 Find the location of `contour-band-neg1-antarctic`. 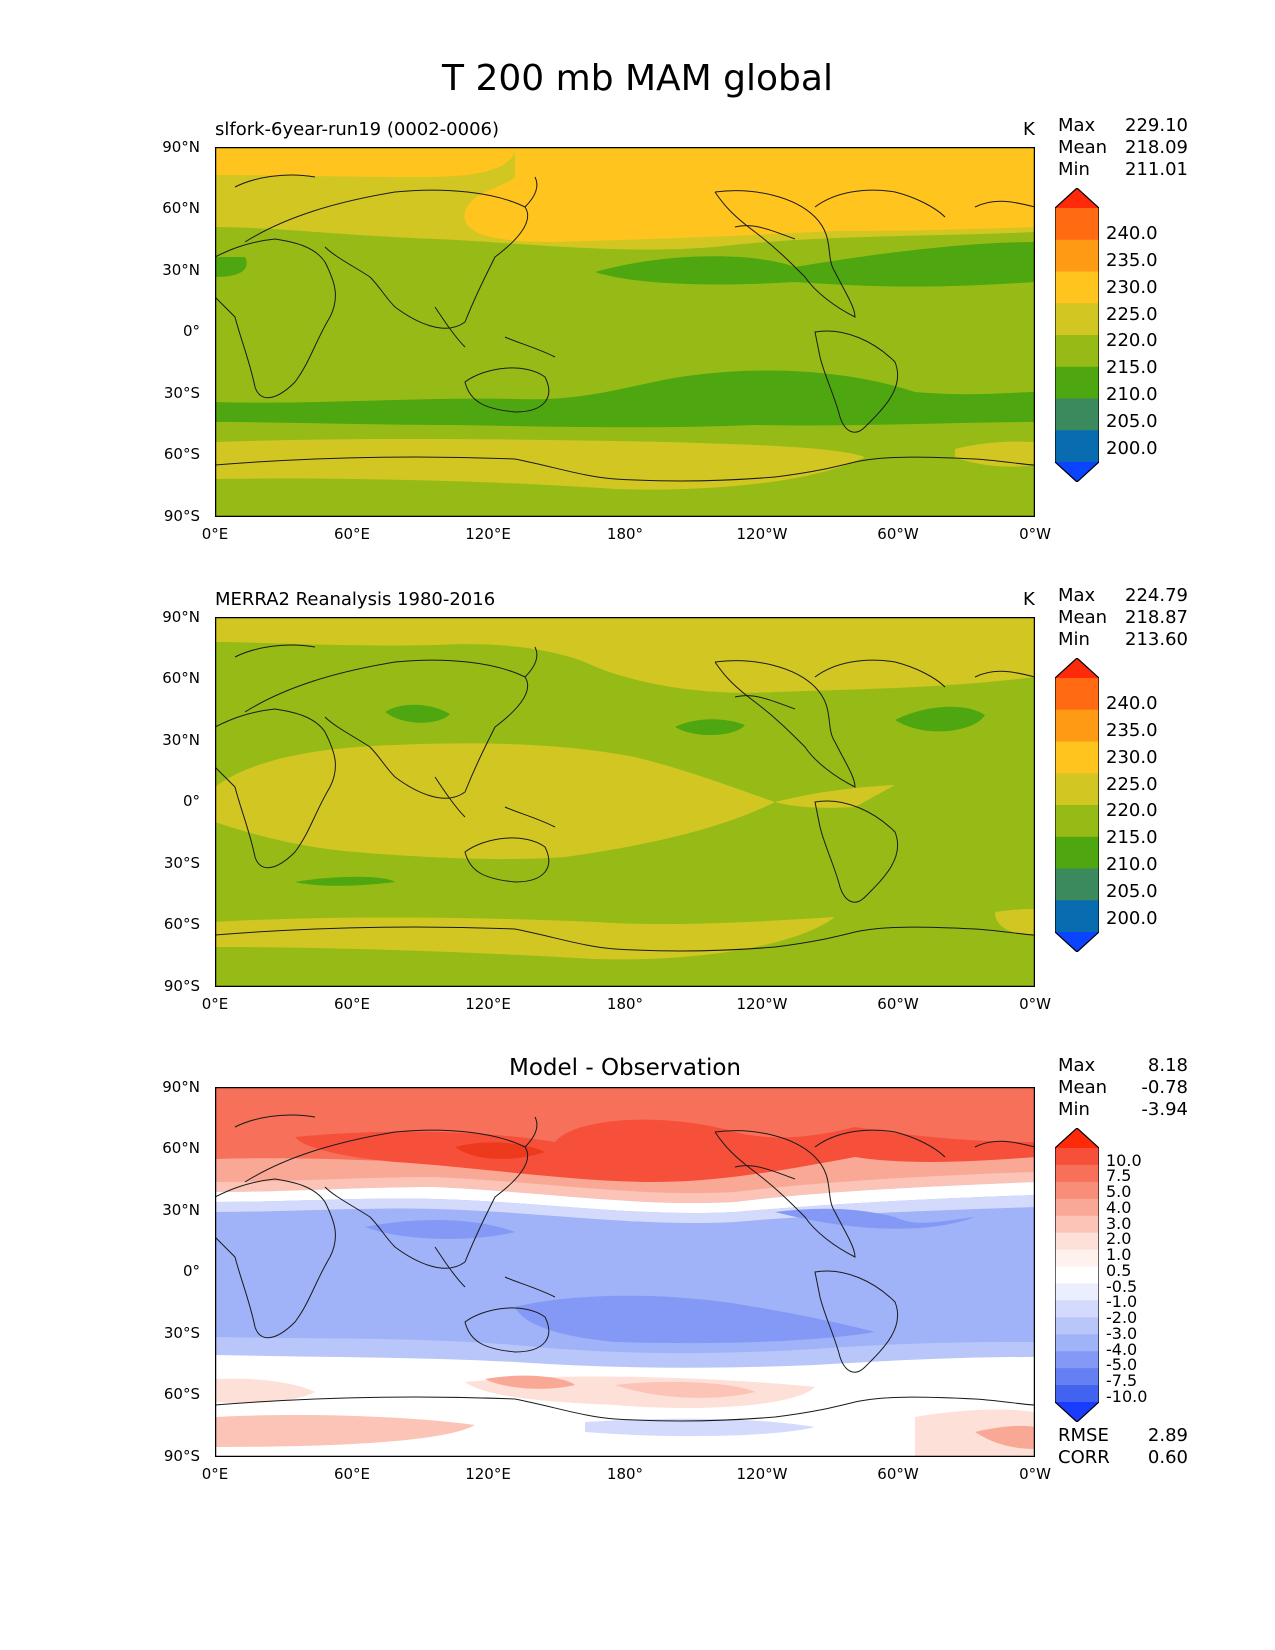

contour-band-neg1-antarctic is located at coordinates (700, 1427).